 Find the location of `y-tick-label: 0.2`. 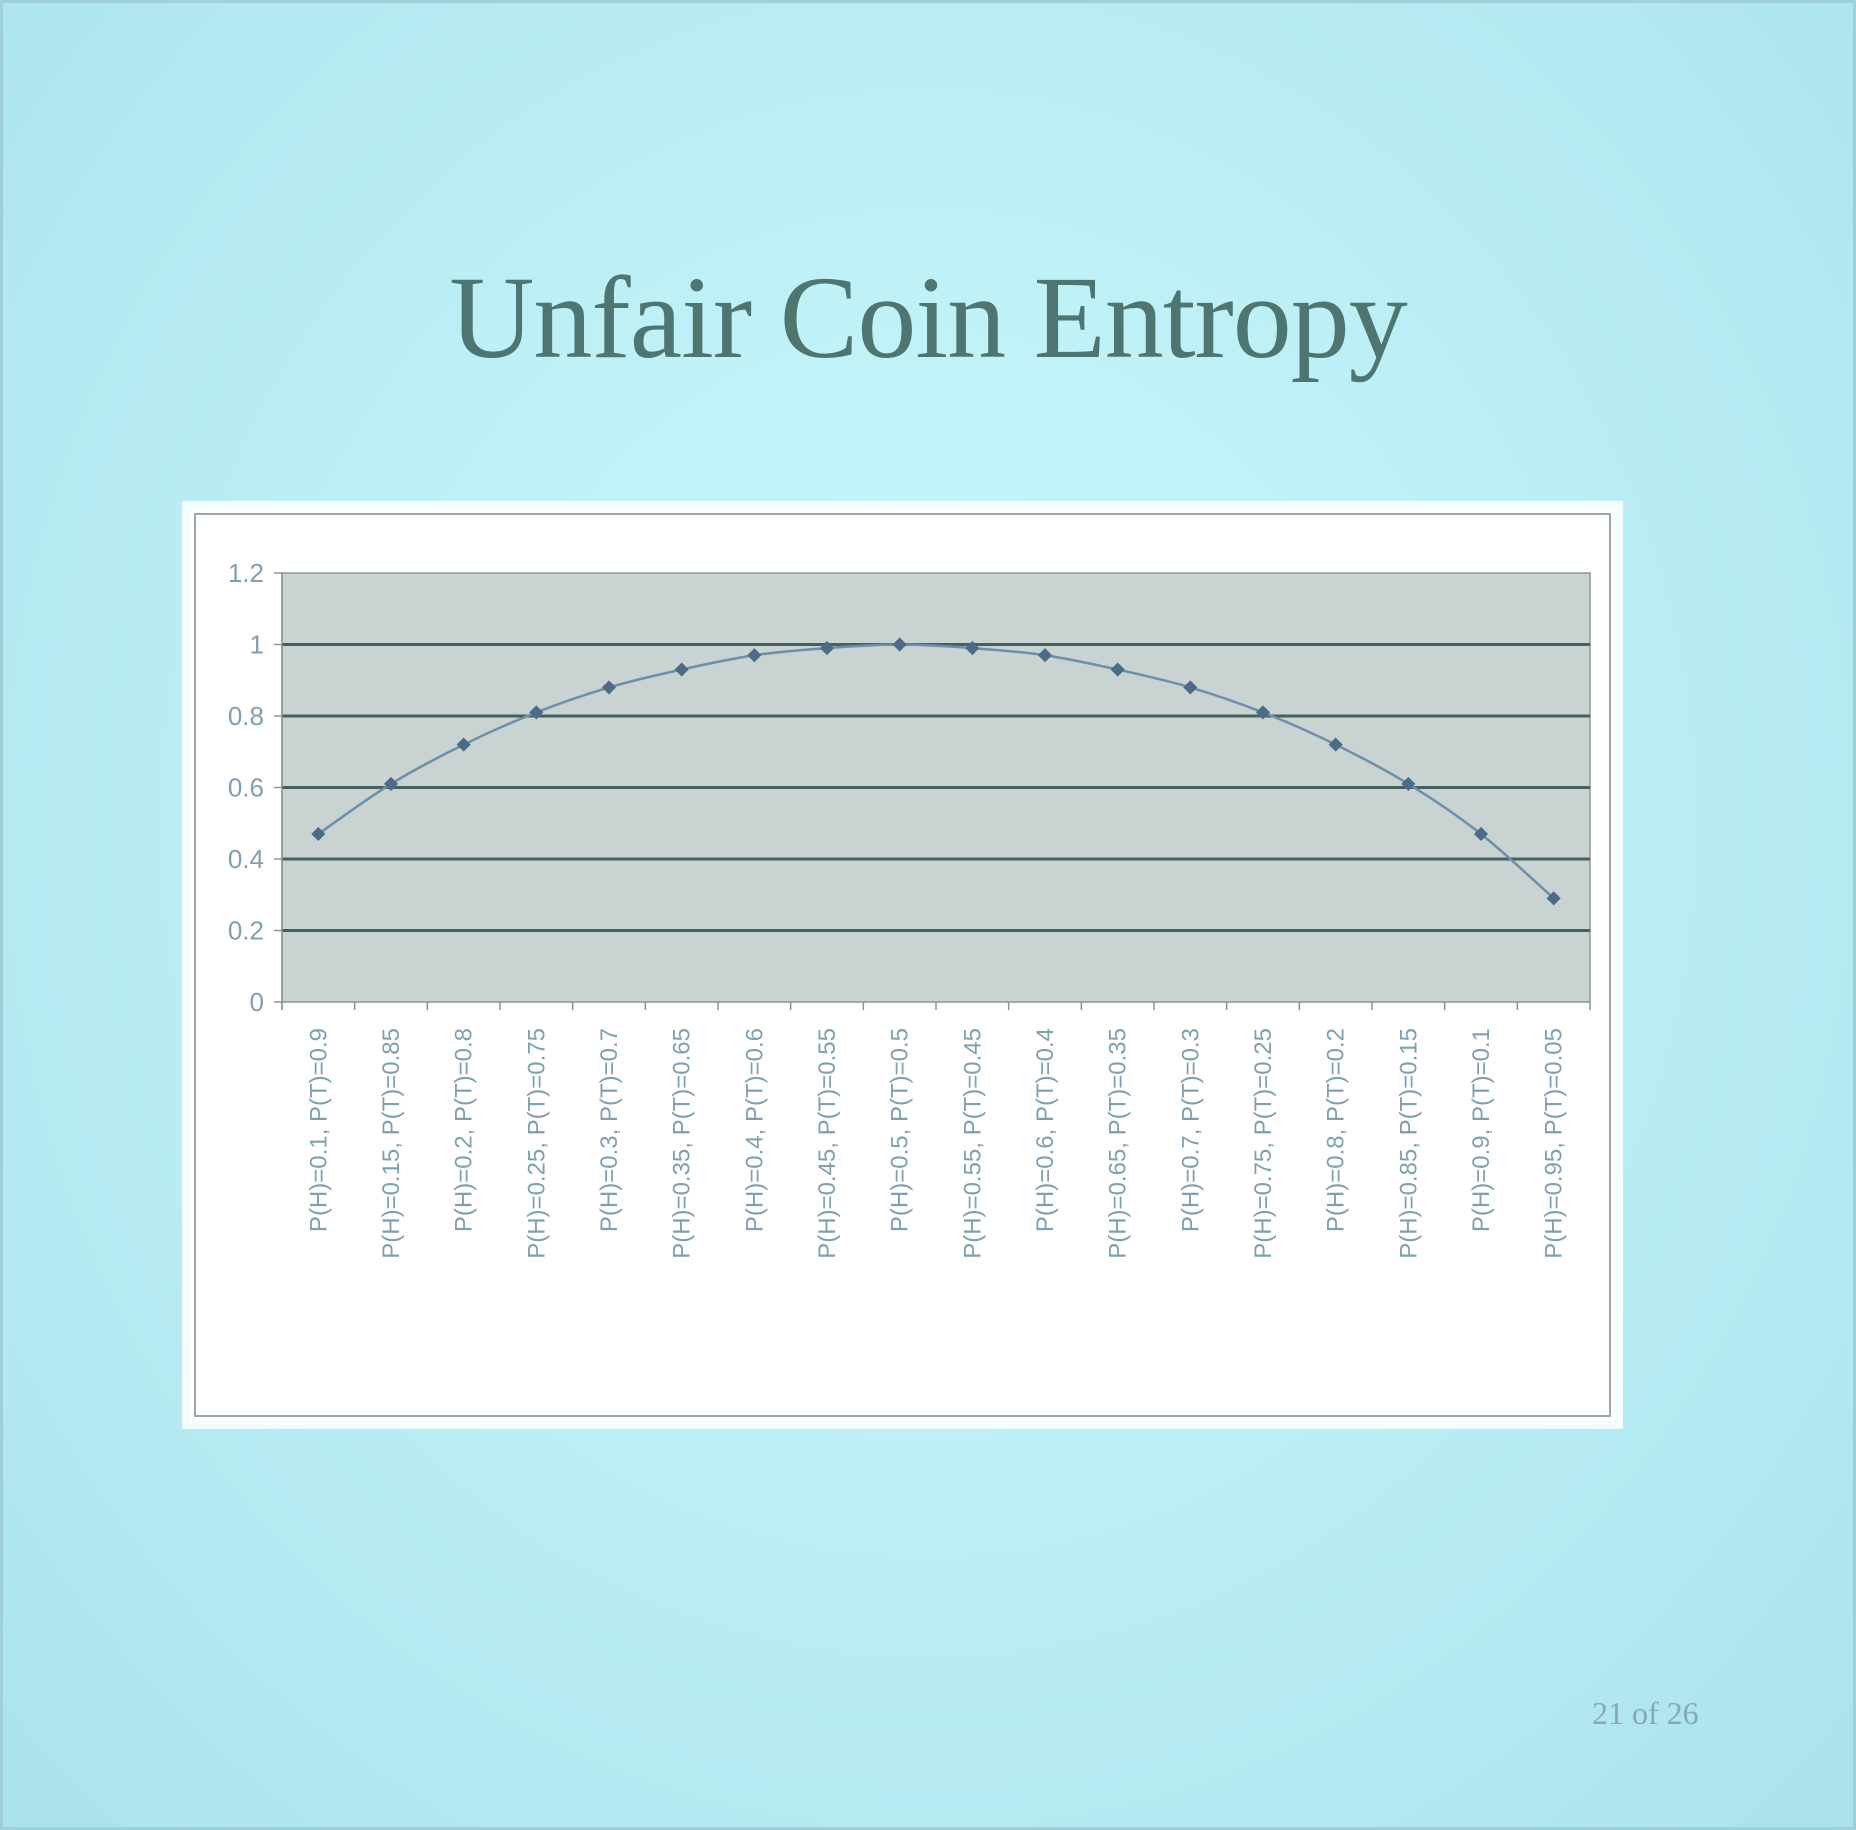

y-tick-label: 0.2 is located at coordinates (246, 931).